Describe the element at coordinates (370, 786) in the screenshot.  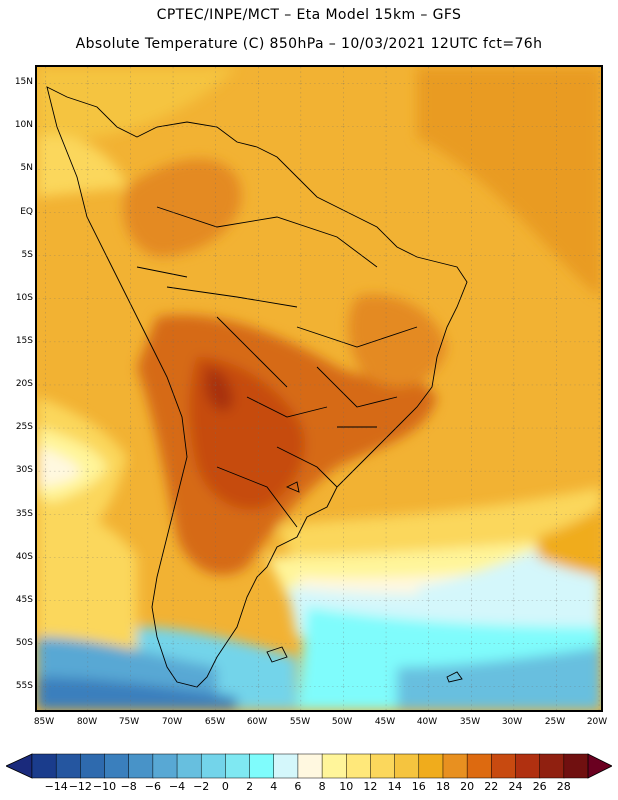
I see `colorbar-label: 12` at that location.